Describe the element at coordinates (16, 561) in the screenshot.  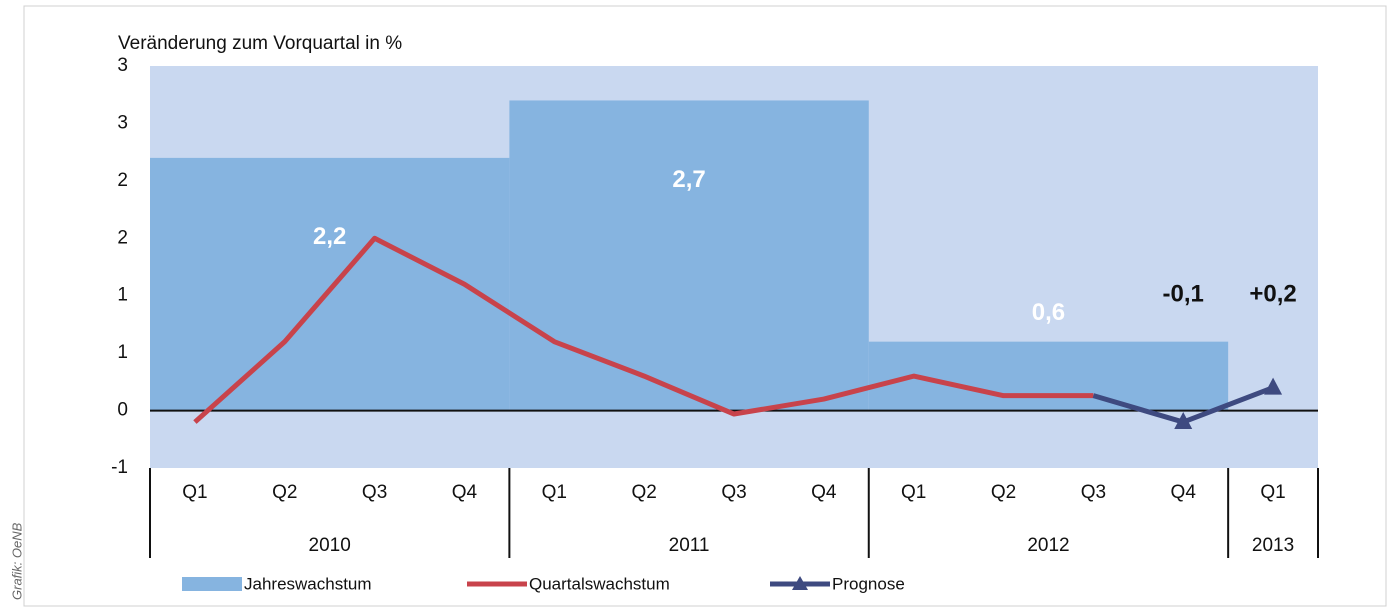
I see `source: Grafik: OeNB` at that location.